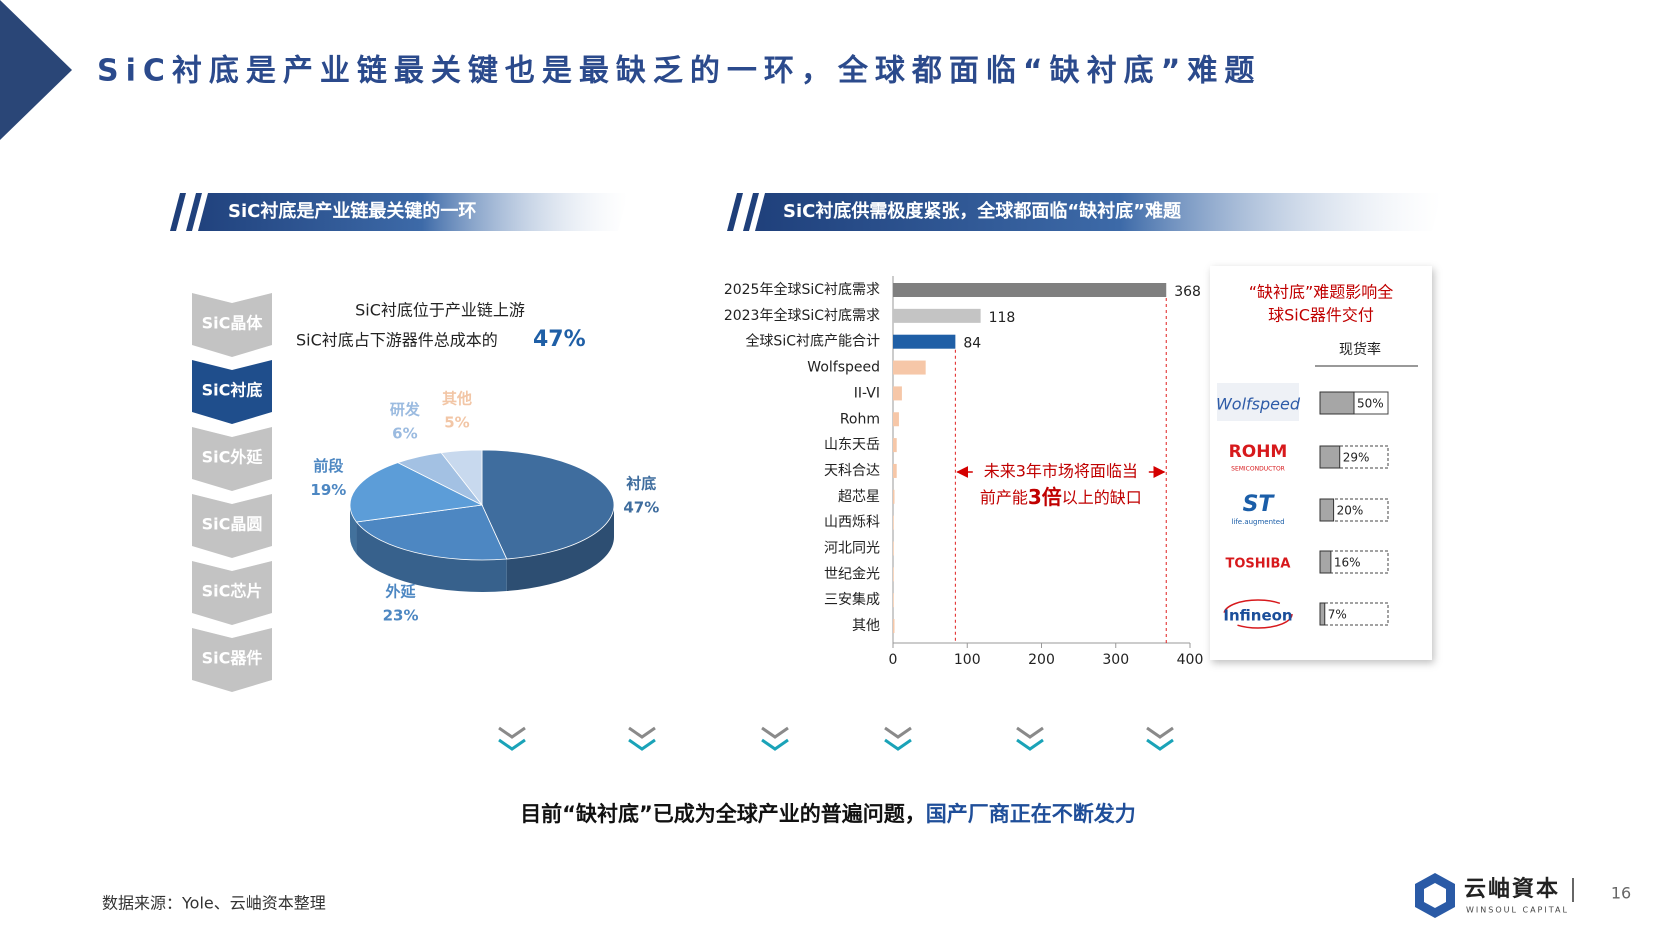 This screenshot has width=1657, height=932. Describe the element at coordinates (893, 660) in the screenshot. I see `x-tick-label: 0` at that location.